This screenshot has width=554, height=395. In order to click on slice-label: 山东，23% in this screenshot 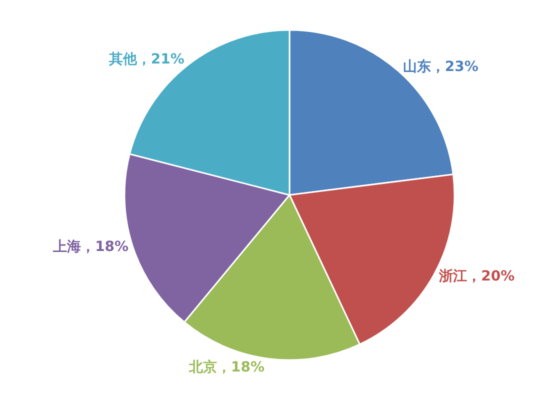, I will do `click(440, 66)`.